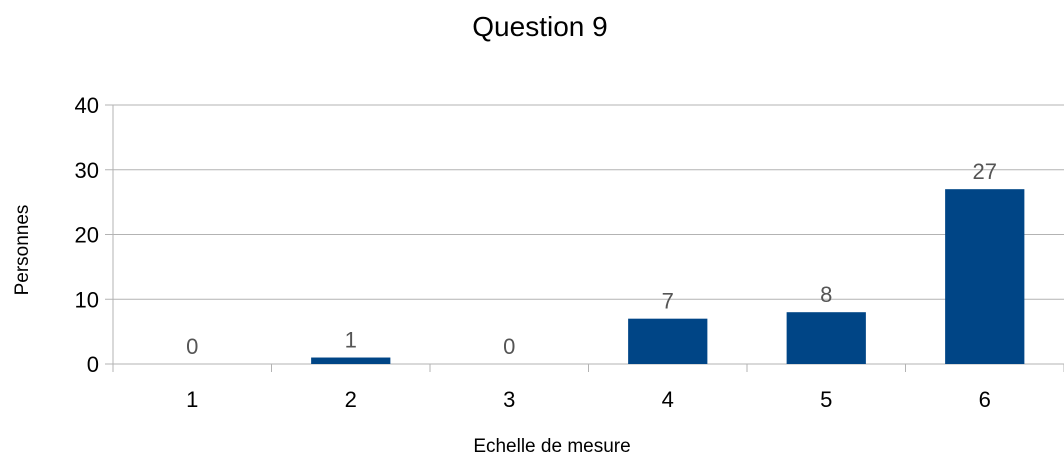 The height and width of the screenshot is (463, 1064). I want to click on x-tick-label: 2, so click(351, 399).